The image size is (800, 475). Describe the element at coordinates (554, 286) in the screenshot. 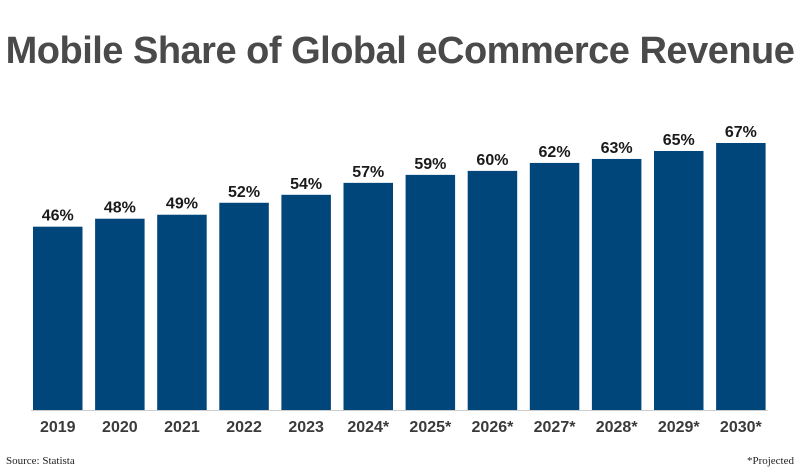

I see `bar-2027-projected` at that location.